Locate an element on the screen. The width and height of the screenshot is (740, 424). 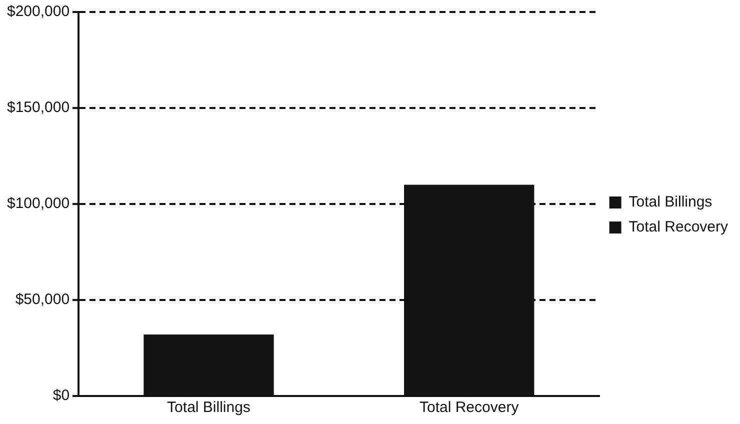
legend-label: Total Billings is located at coordinates (670, 202).